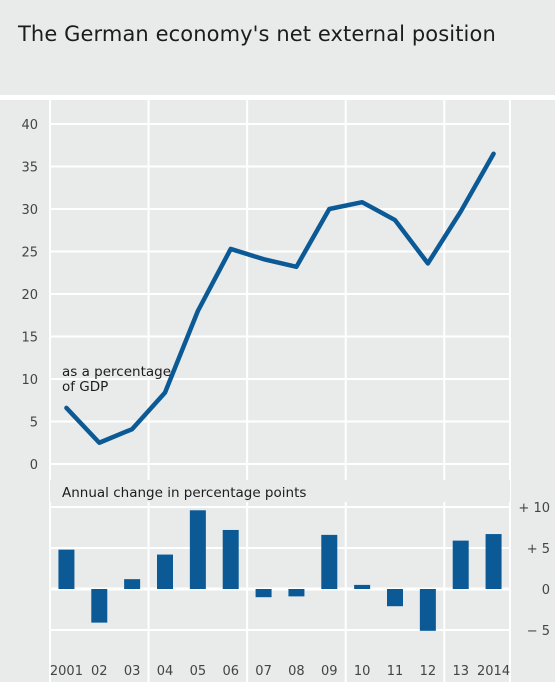 Image resolution: width=555 pixels, height=682 pixels. I want to click on line-annotation-line-2: of GDP, so click(85, 387).